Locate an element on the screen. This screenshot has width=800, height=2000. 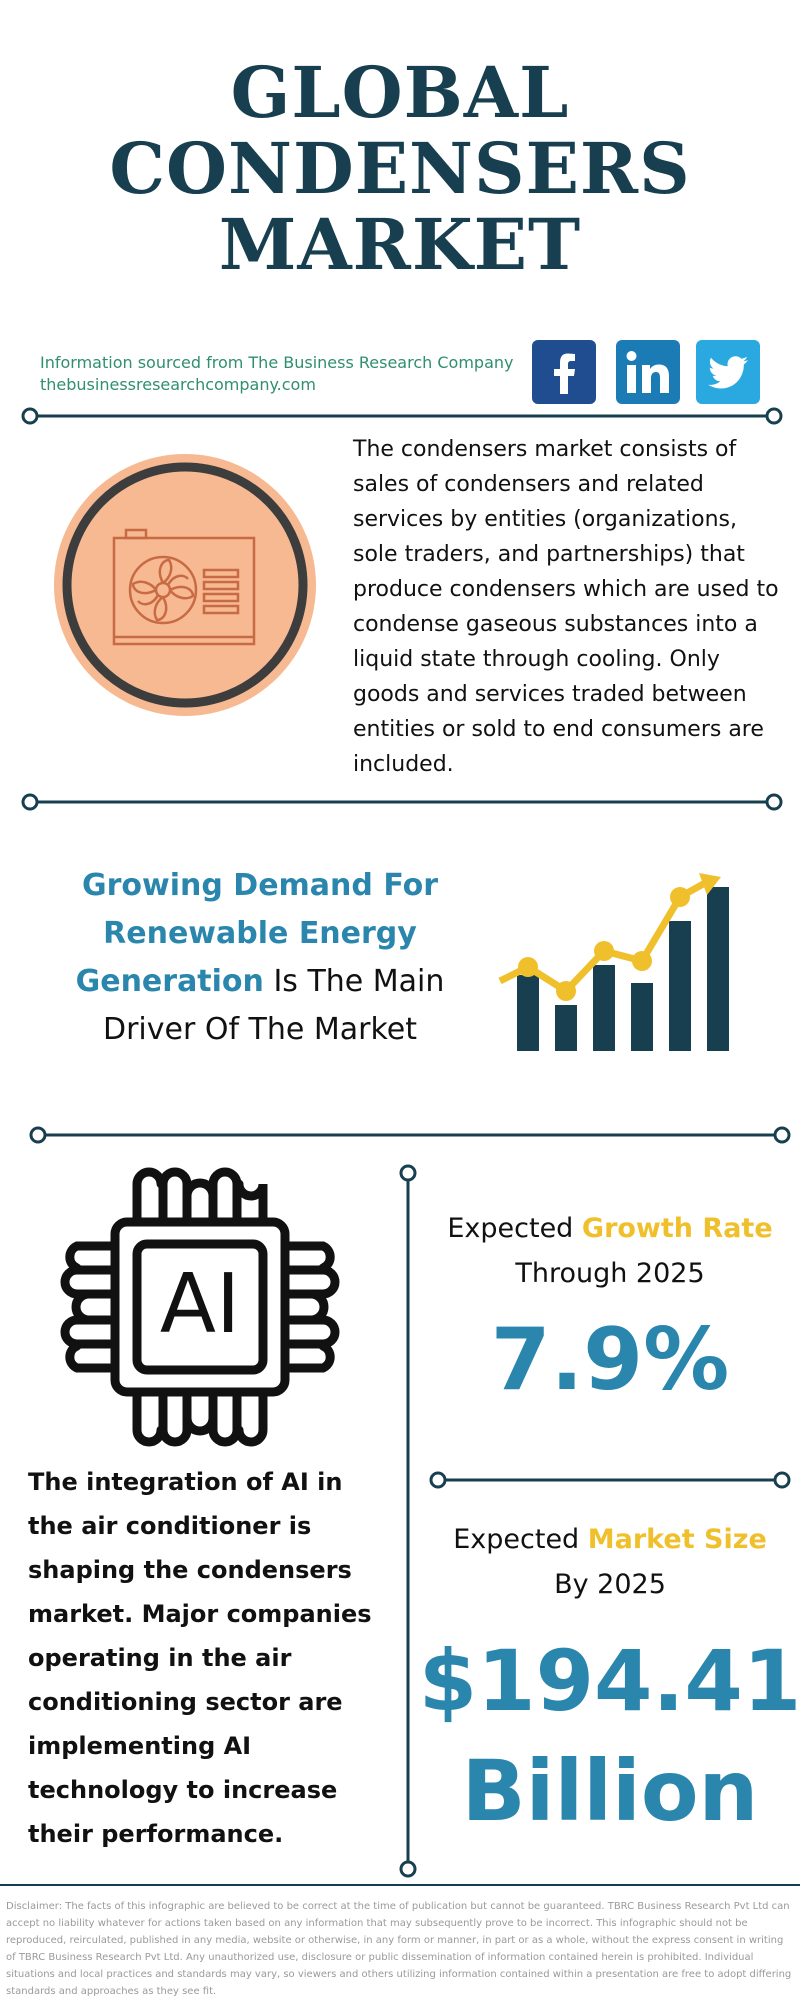
growth-label-highlight: Growth Rate is located at coordinates (677, 1228).